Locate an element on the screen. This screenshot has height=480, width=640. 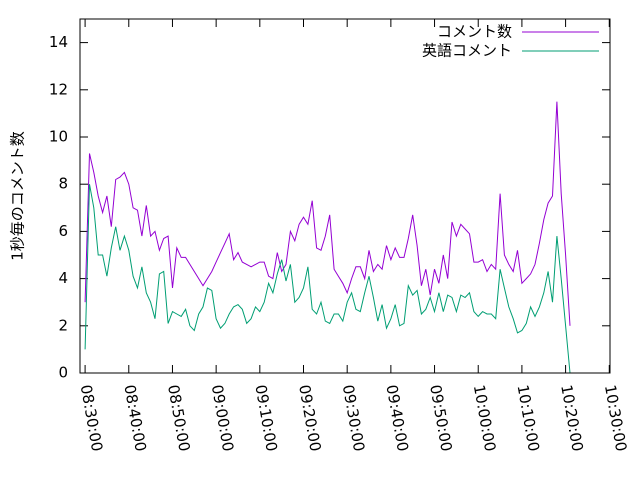
legend-label: コメント数 is located at coordinates (474, 32).